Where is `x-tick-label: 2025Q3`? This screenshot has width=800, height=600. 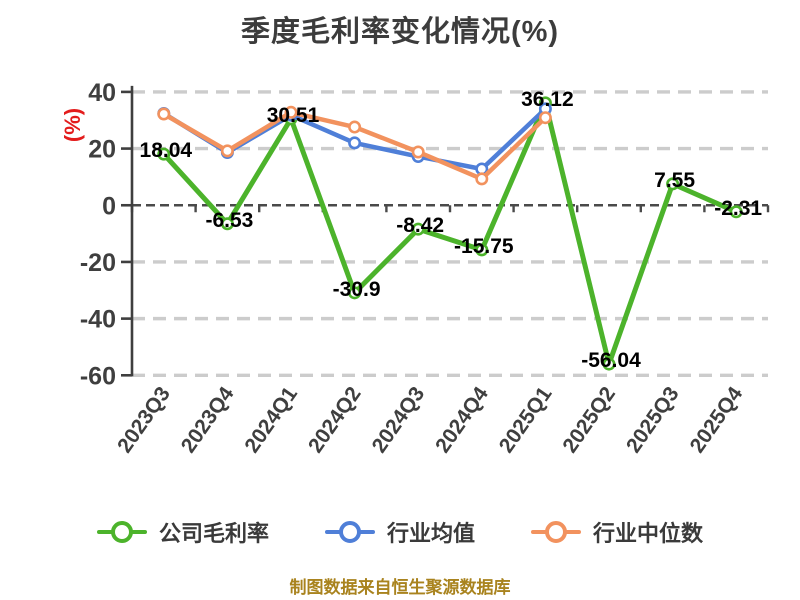
x-tick-label: 2025Q3 is located at coordinates (653, 420).